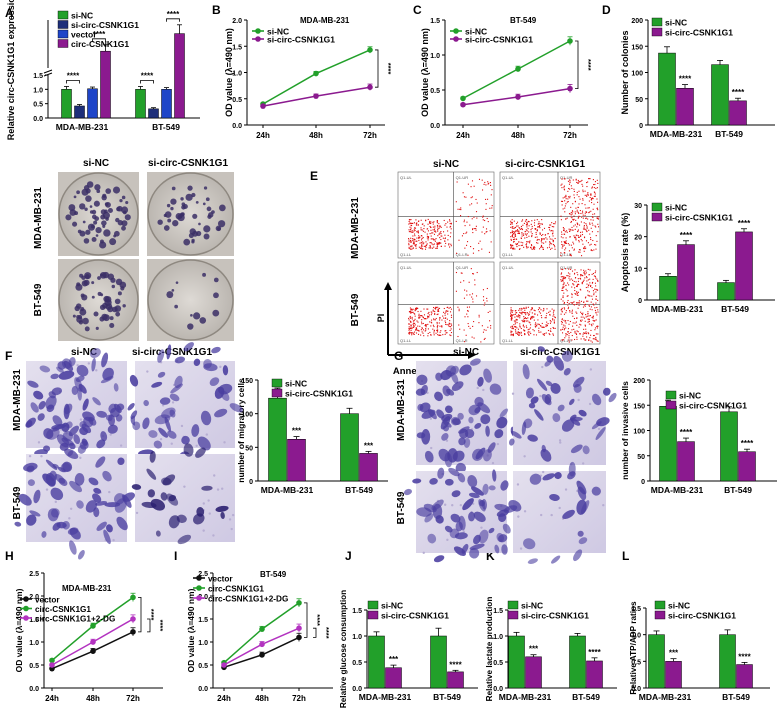 The height and width of the screenshot is (725, 777). I want to click on quadrant-label: Q1-UR, so click(462, 267).